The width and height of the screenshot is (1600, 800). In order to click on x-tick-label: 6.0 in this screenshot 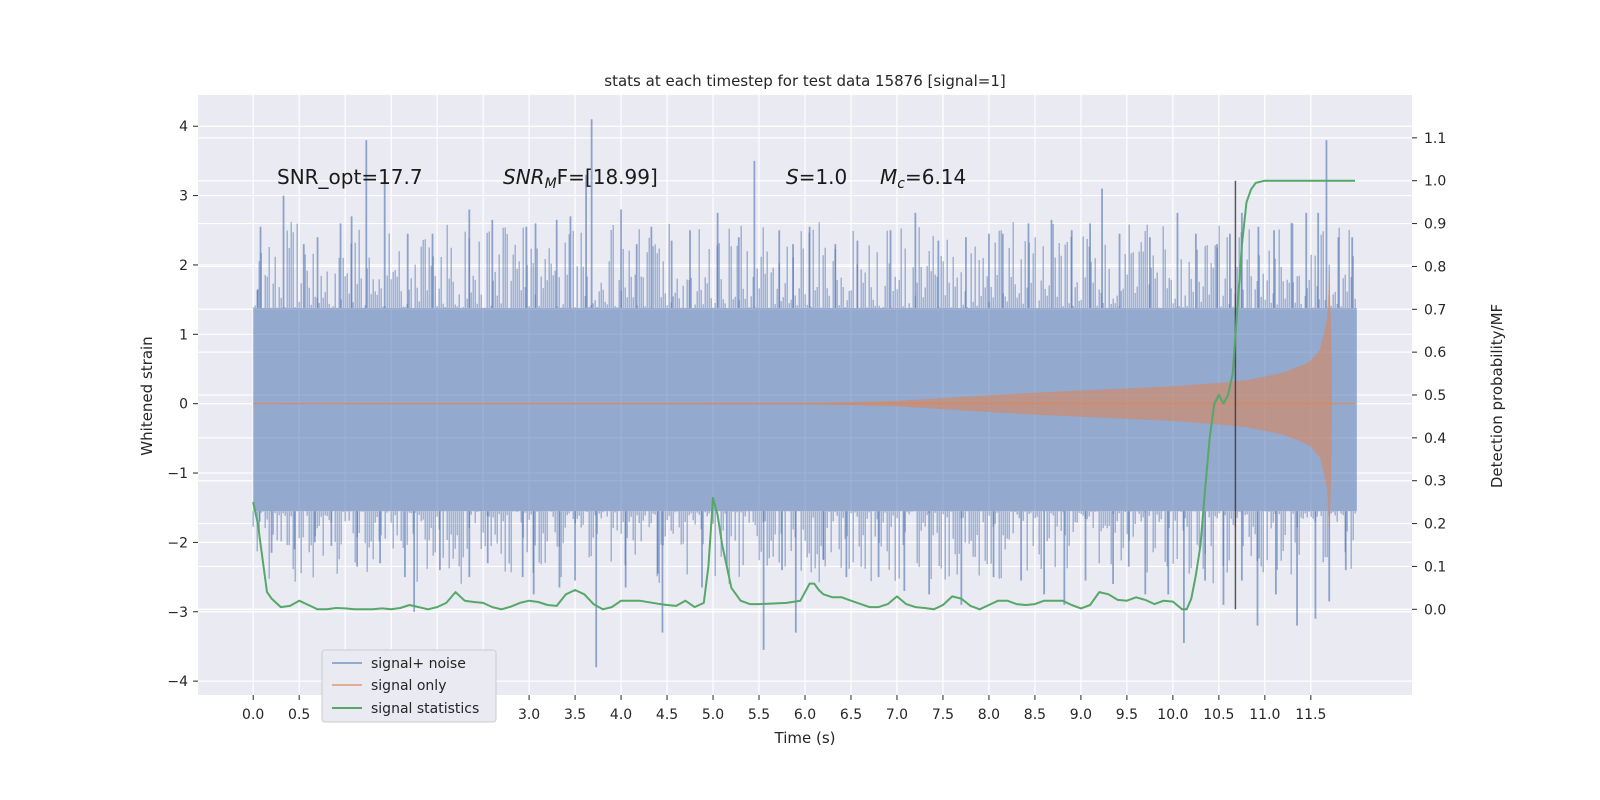, I will do `click(805, 715)`.